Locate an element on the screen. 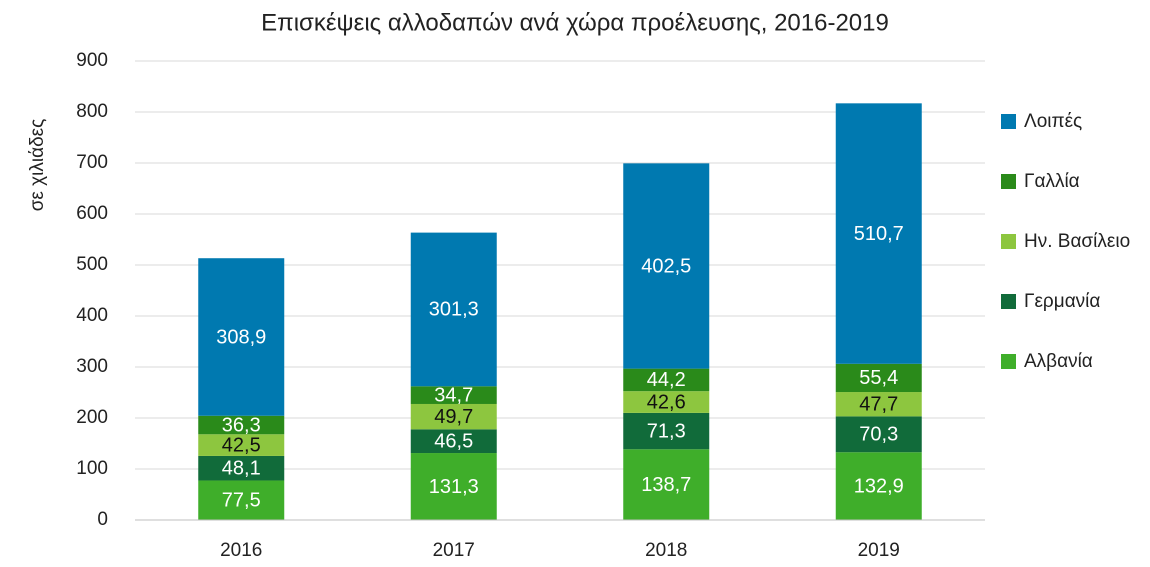 The width and height of the screenshot is (1150, 567). data-label: 47,7 is located at coordinates (878, 404).